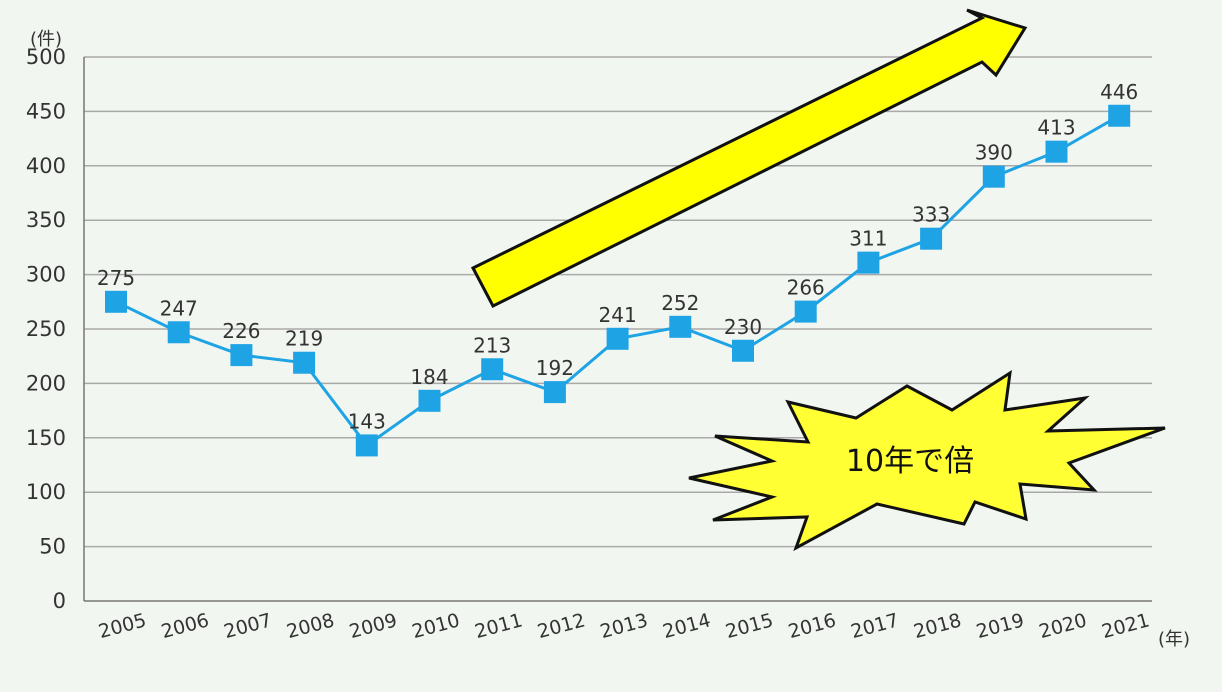 This screenshot has height=692, width=1222. Describe the element at coordinates (436, 626) in the screenshot. I see `x-tick-label: 2010` at that location.